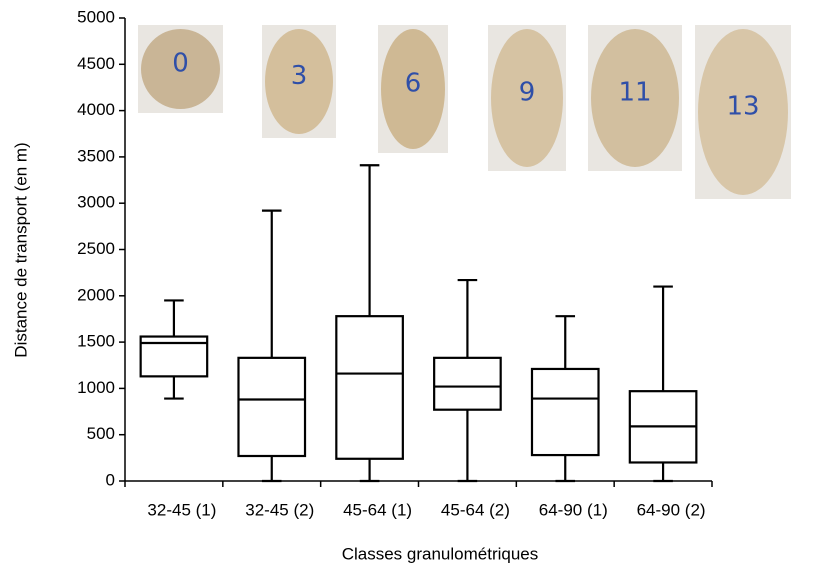 The height and width of the screenshot is (574, 823). I want to click on y-tick-label: 500, so click(101, 433).